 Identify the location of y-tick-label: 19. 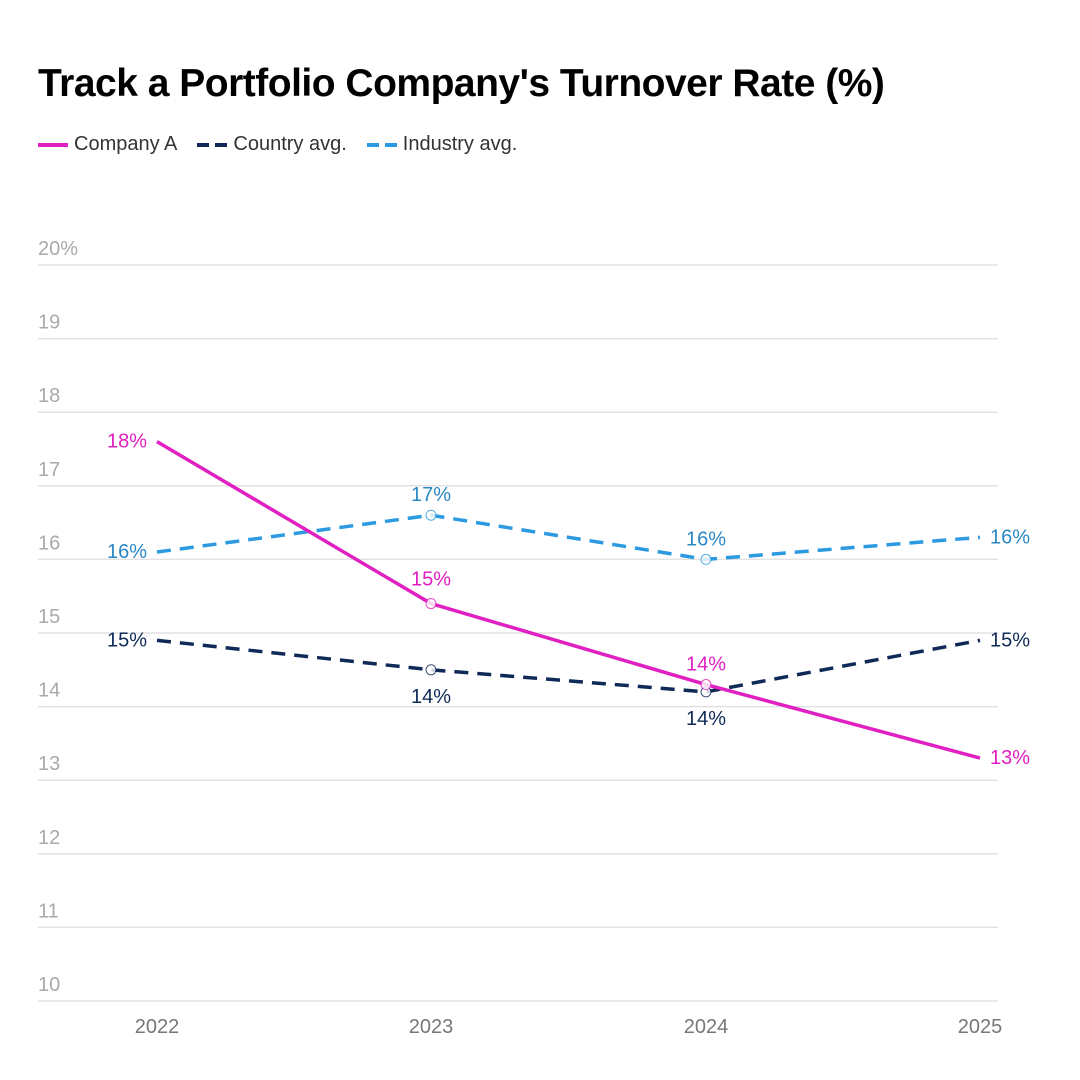
(49, 323).